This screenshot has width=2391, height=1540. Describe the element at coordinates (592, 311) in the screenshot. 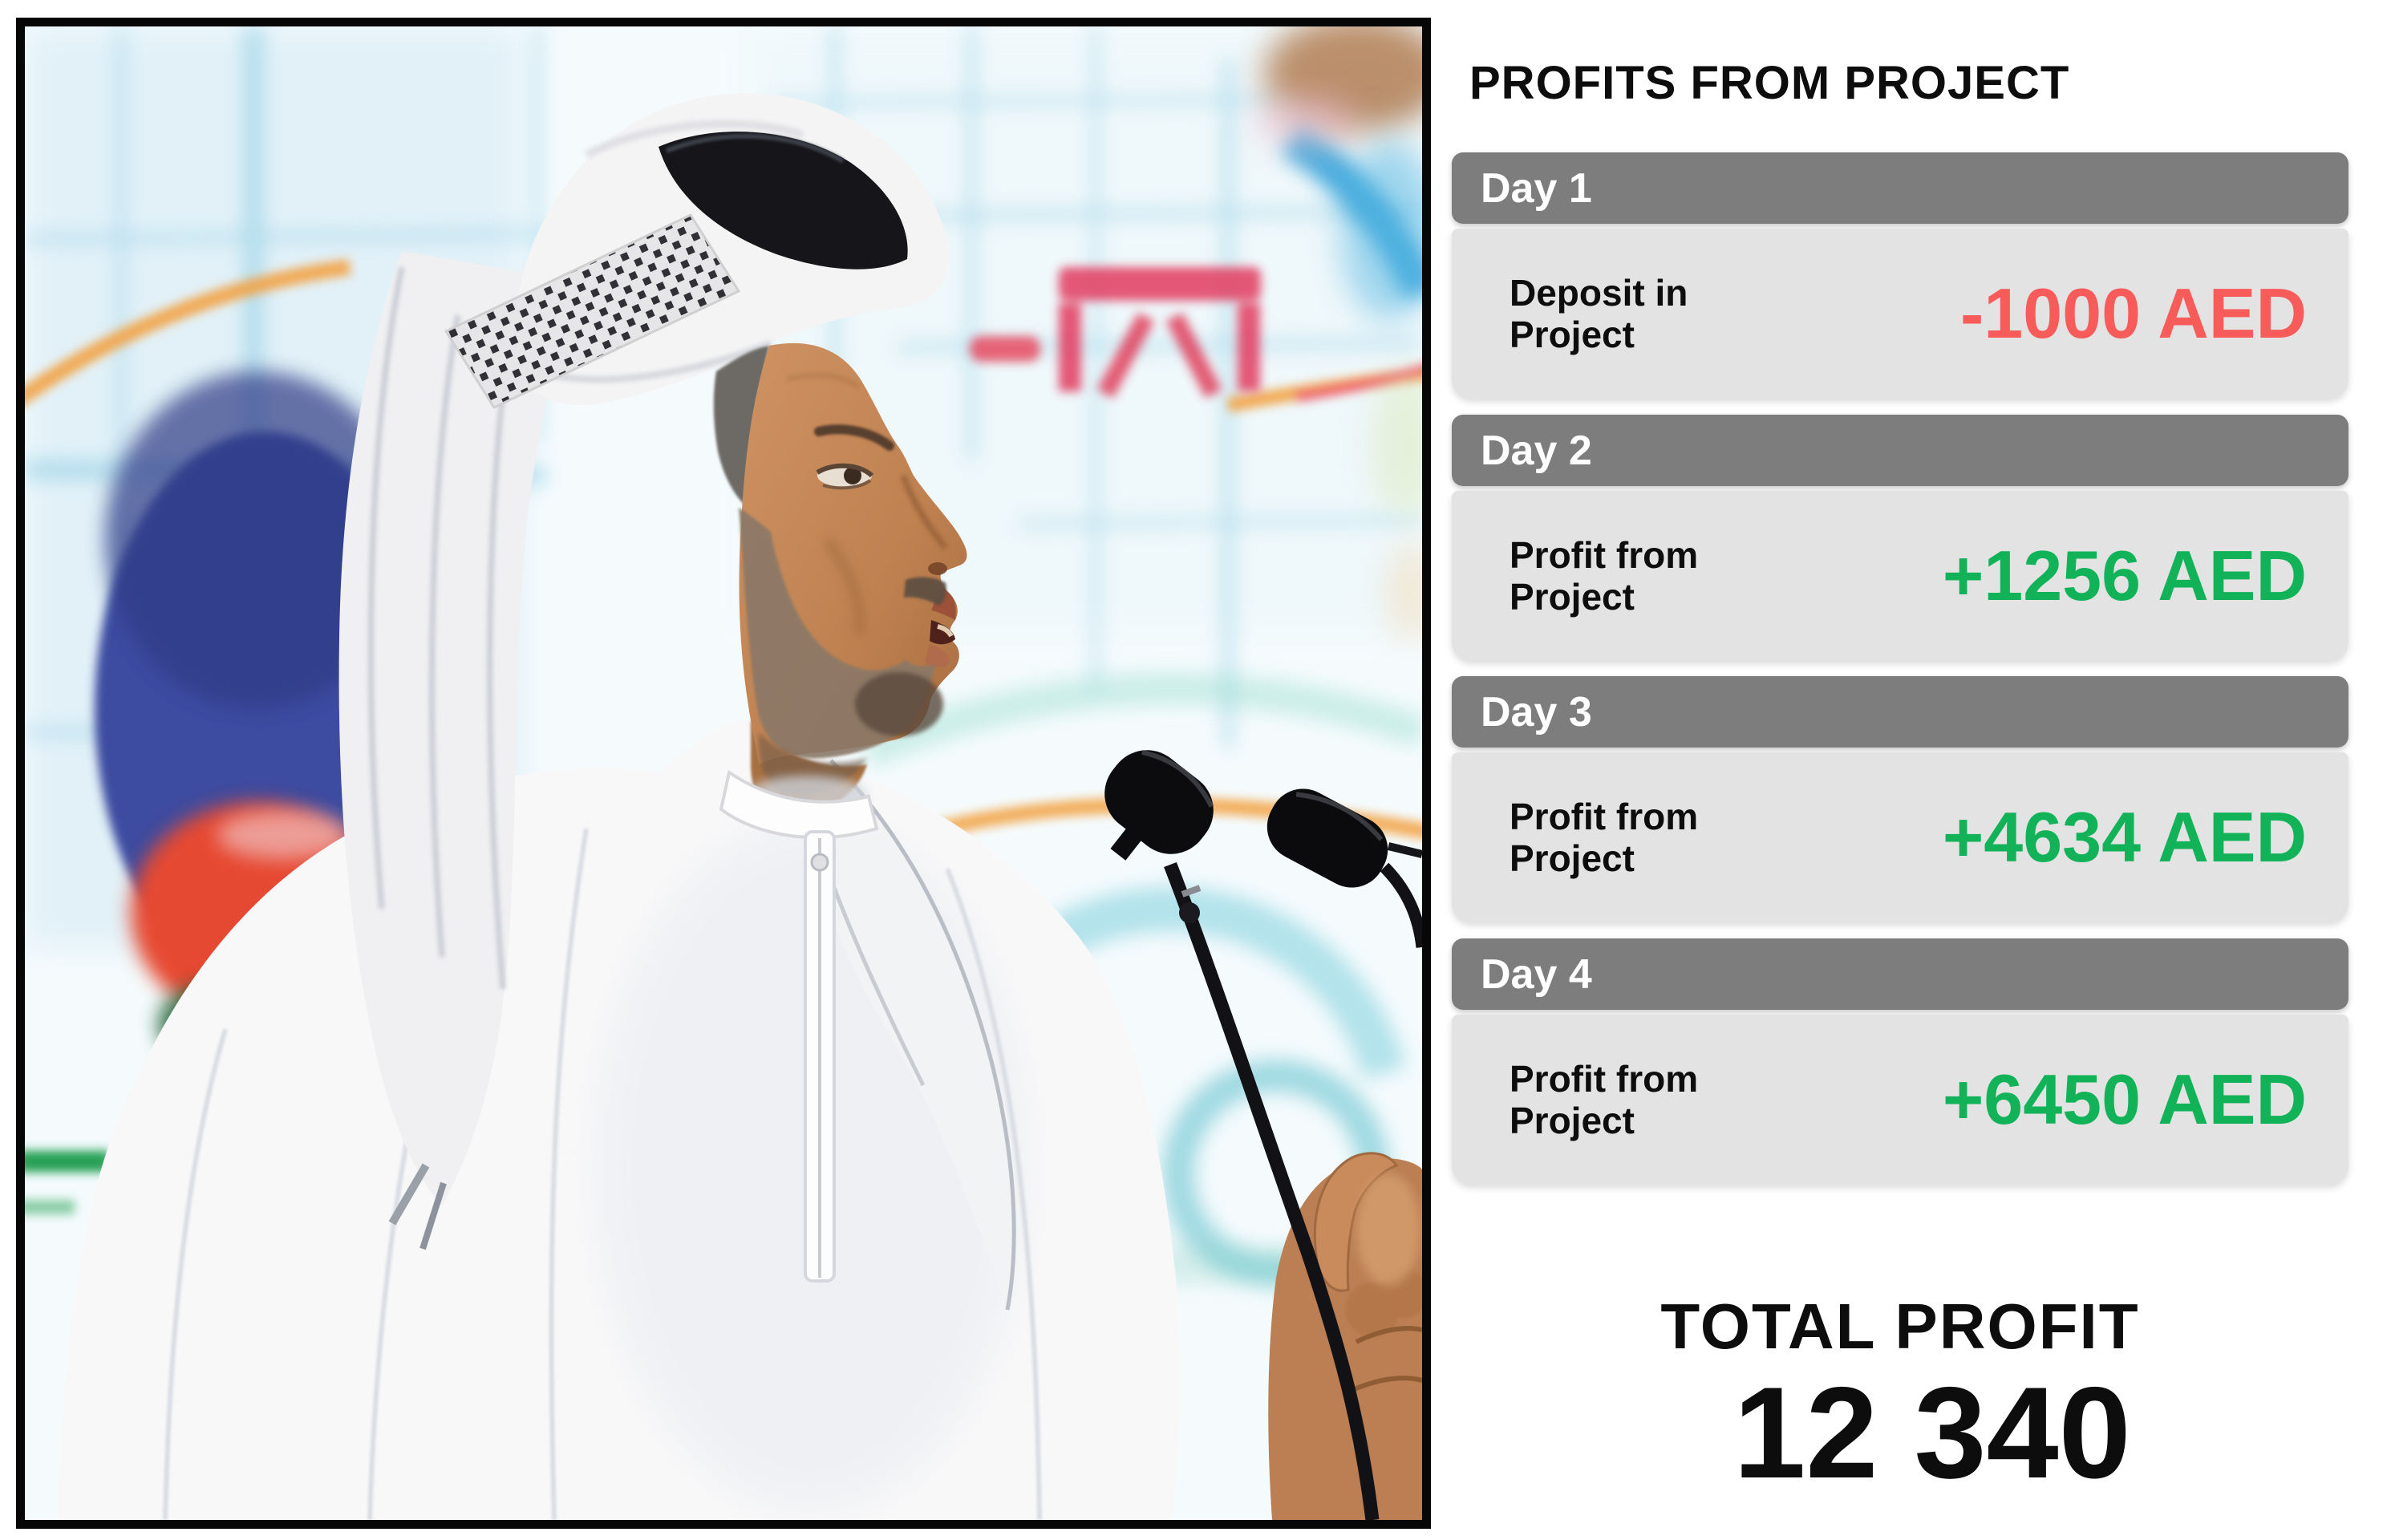

I see `ghutra-mesh-band` at that location.